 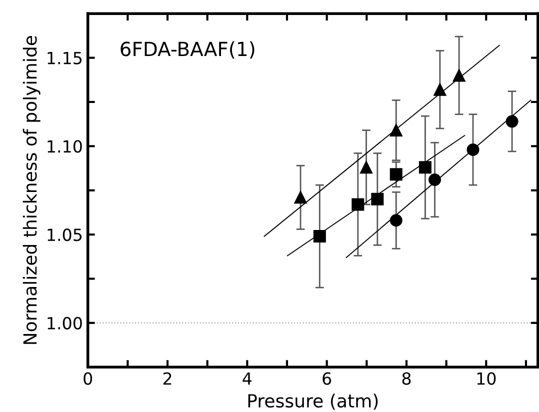 I want to click on x-tick-label: 2, so click(x=167, y=378).